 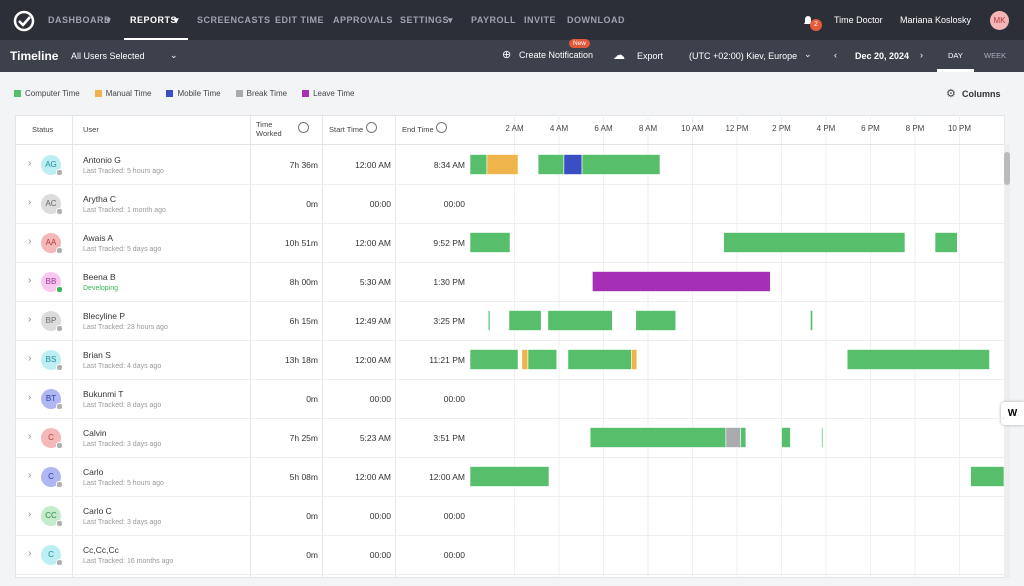 What do you see at coordinates (98, 237) in the screenshot?
I see `user-name: Awais A` at bounding box center [98, 237].